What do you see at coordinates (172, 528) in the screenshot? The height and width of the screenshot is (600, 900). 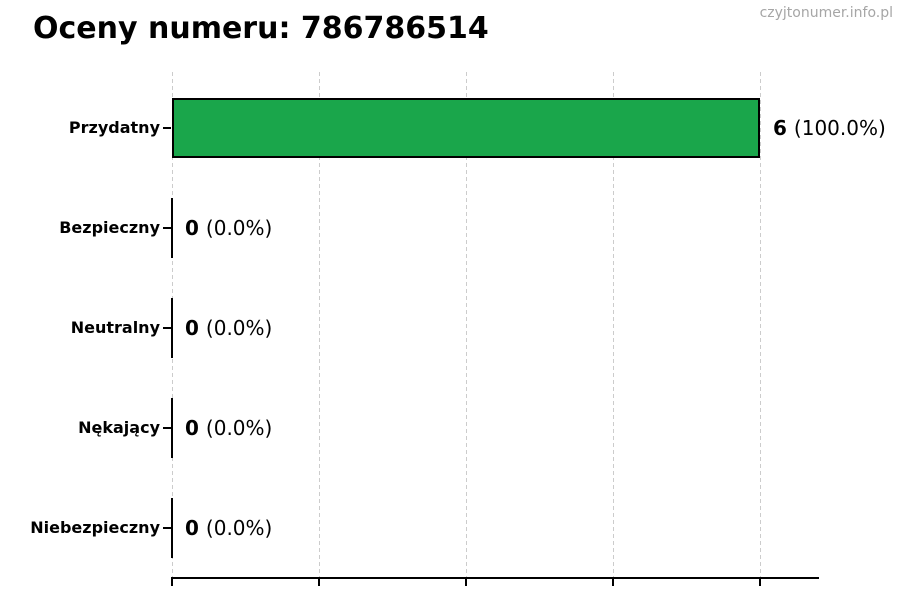 I see `bar-niebezpieczny` at bounding box center [172, 528].